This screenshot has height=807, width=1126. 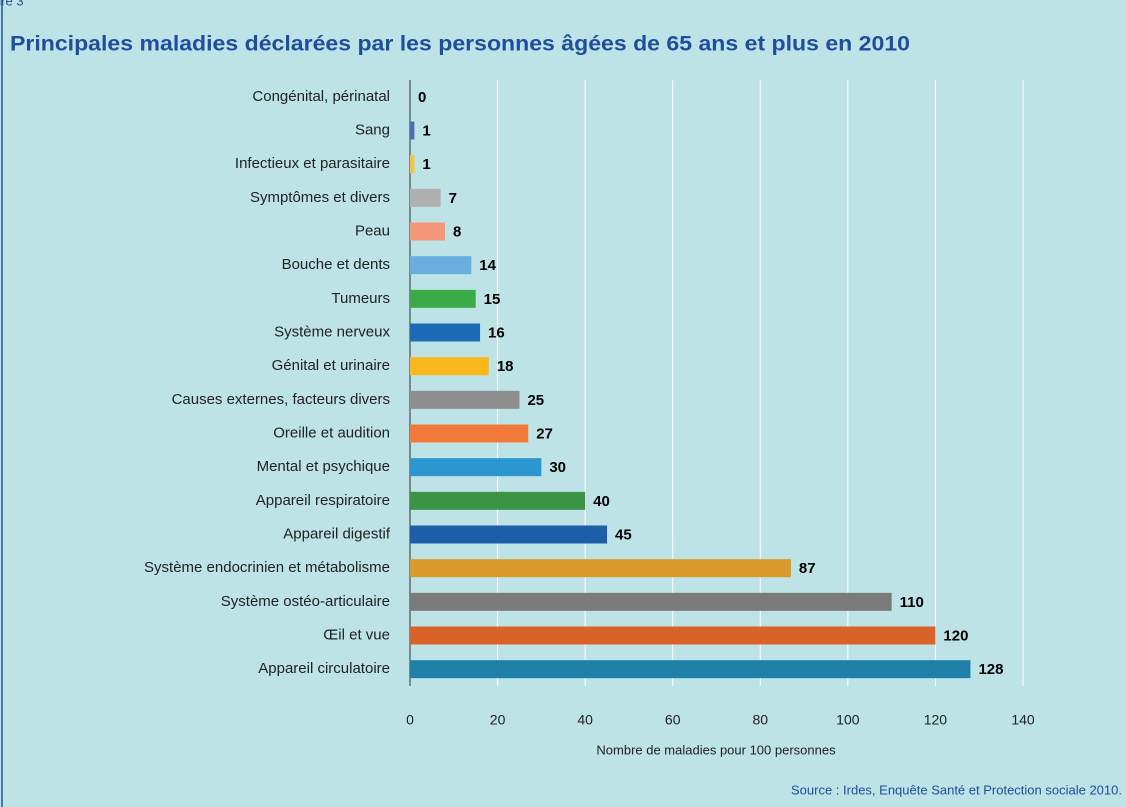 I want to click on data-label: 14, so click(x=487, y=265).